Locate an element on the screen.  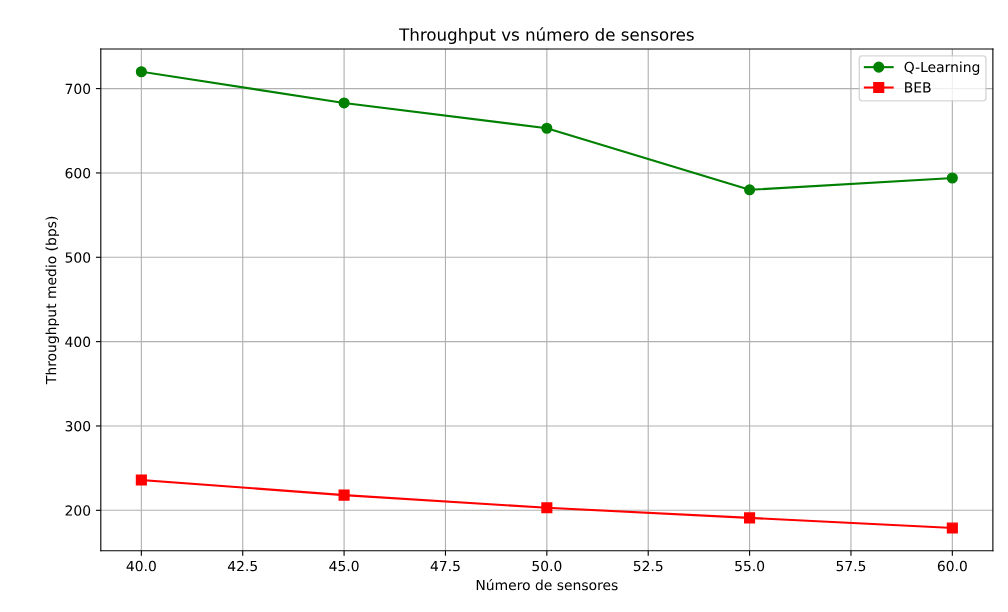
x-tick-label: 42.5 is located at coordinates (242, 566).